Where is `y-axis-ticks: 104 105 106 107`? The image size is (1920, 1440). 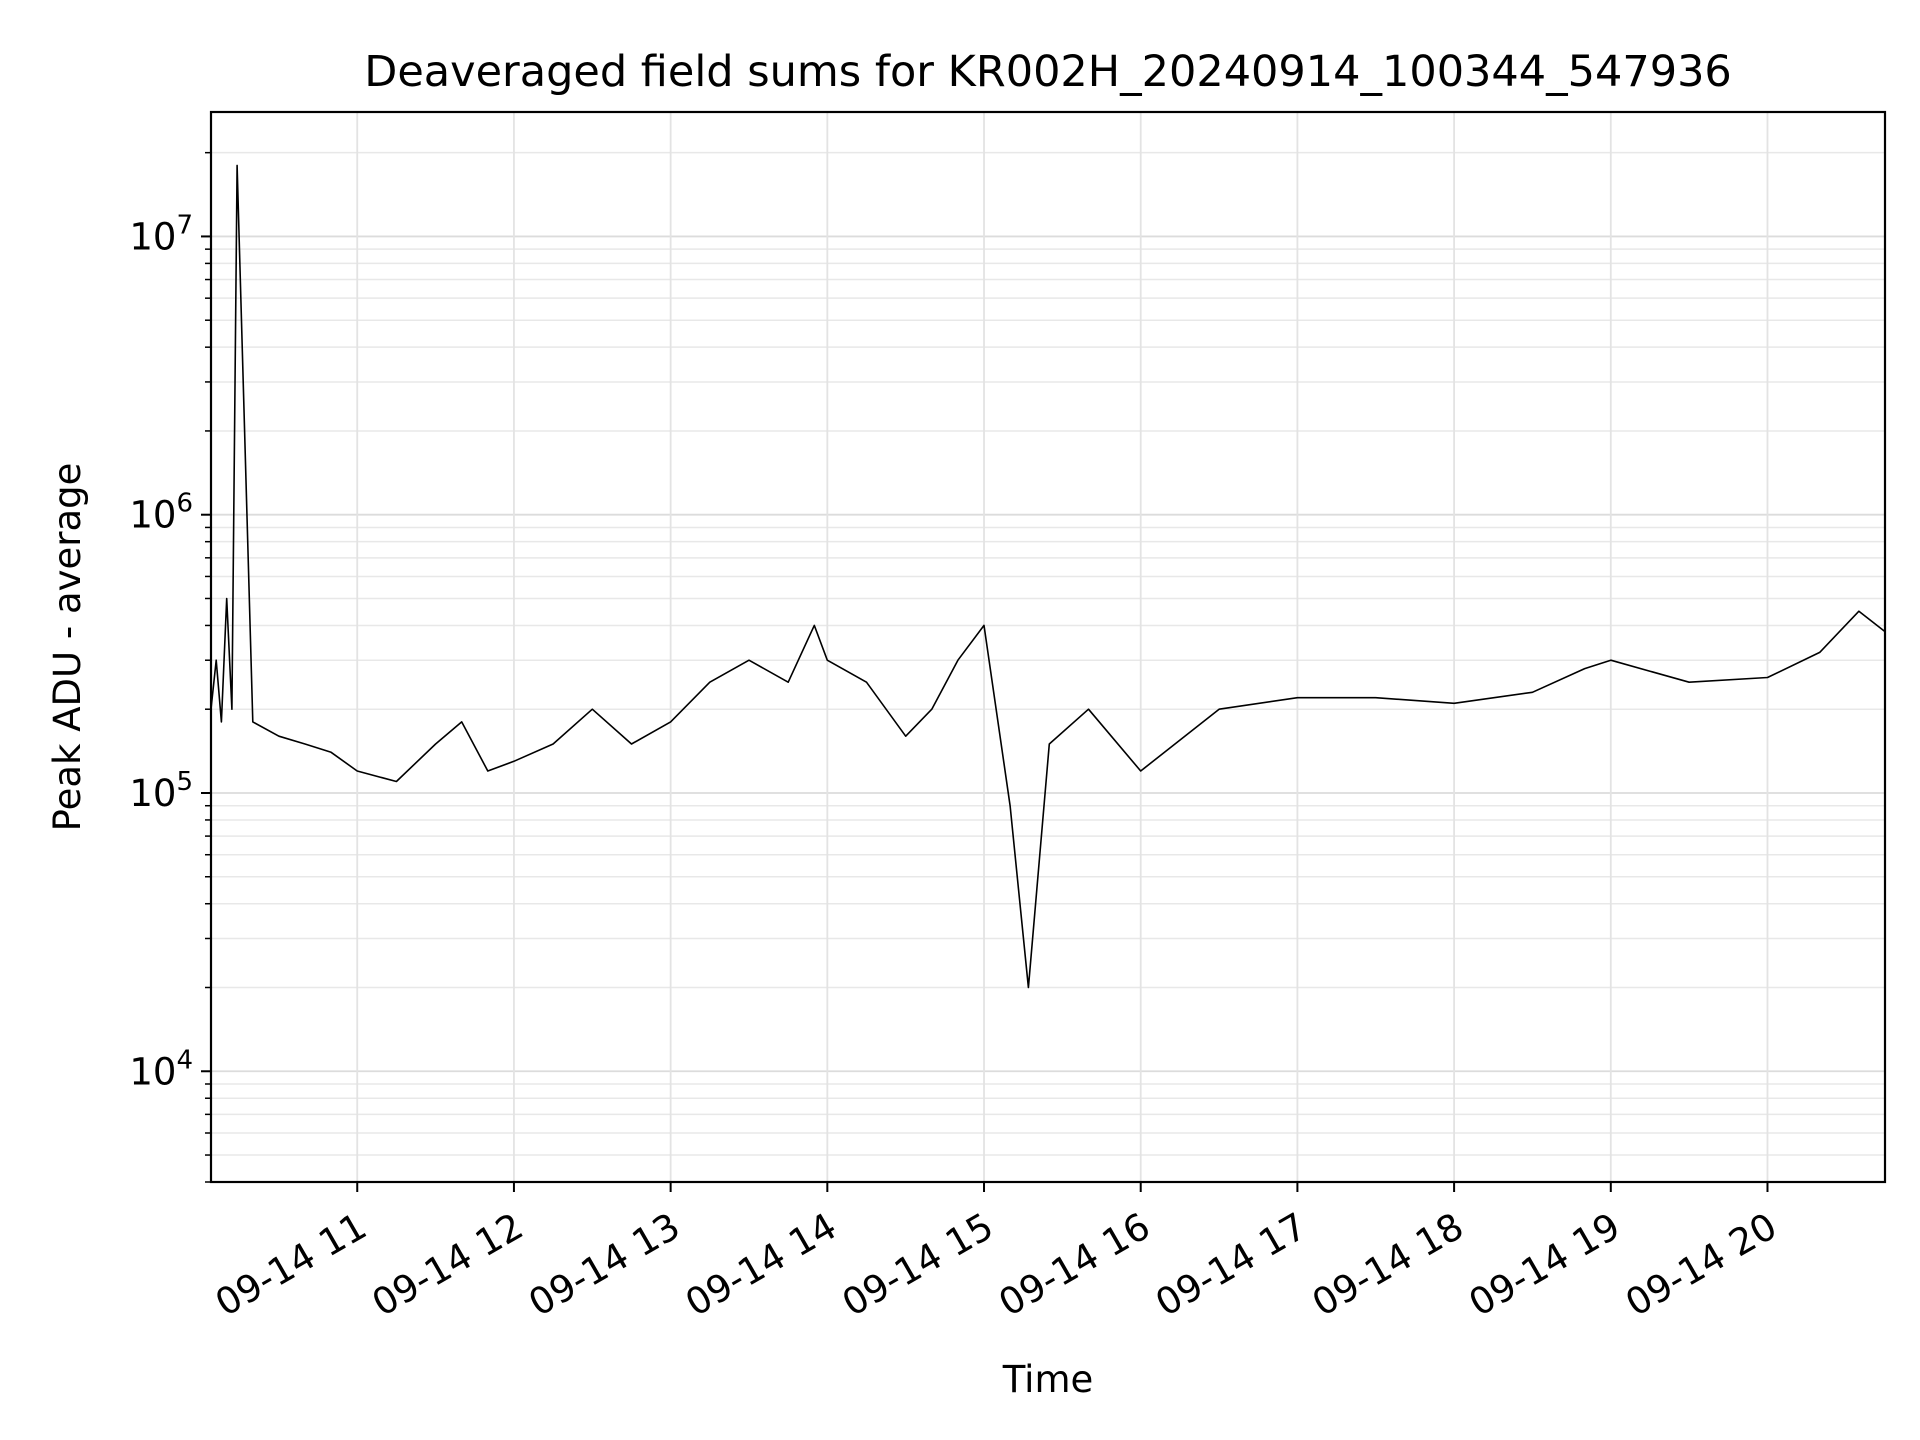 y-axis-ticks: 104 105 106 107 is located at coordinates (170, 667).